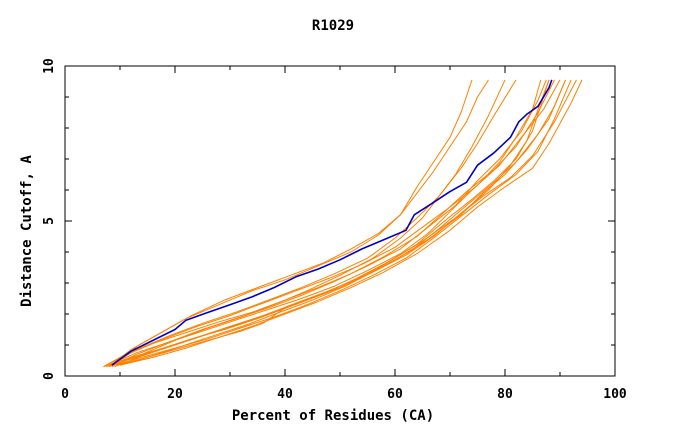  I want to click on x-tick-label: 20, so click(175, 394).